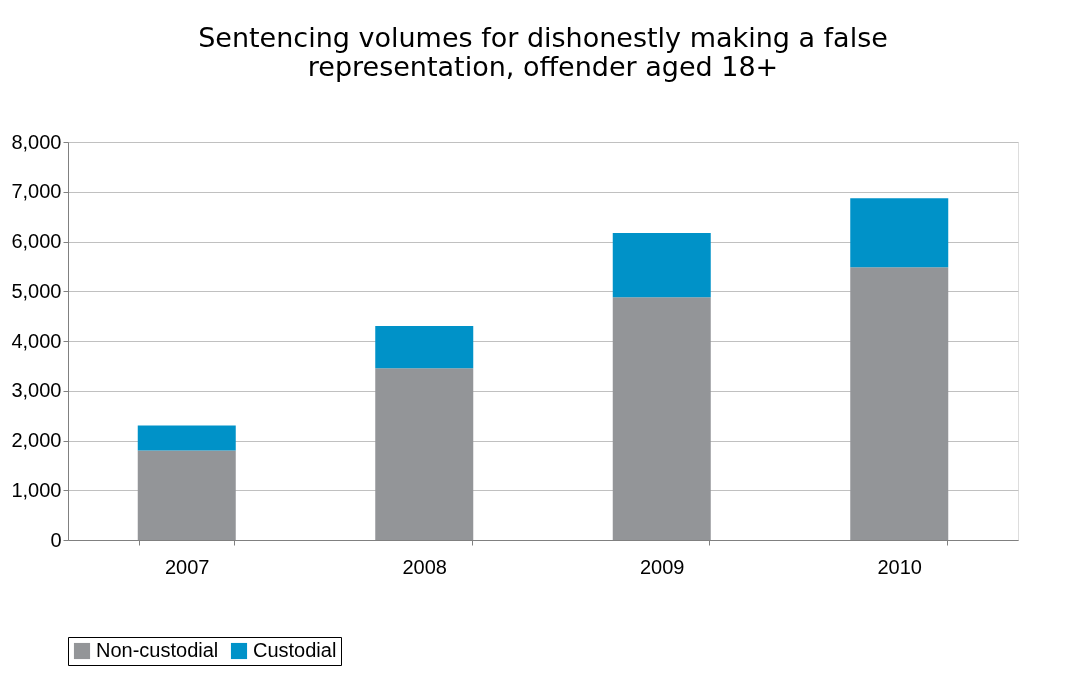 The image size is (1076, 673). Describe the element at coordinates (56, 539) in the screenshot. I see `y-tick-label: 0` at that location.